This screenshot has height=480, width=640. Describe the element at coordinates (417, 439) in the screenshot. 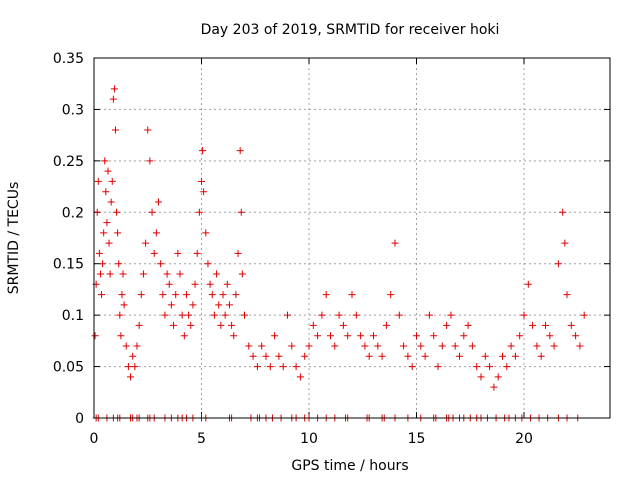

I see `x-tick-label: 15` at that location.